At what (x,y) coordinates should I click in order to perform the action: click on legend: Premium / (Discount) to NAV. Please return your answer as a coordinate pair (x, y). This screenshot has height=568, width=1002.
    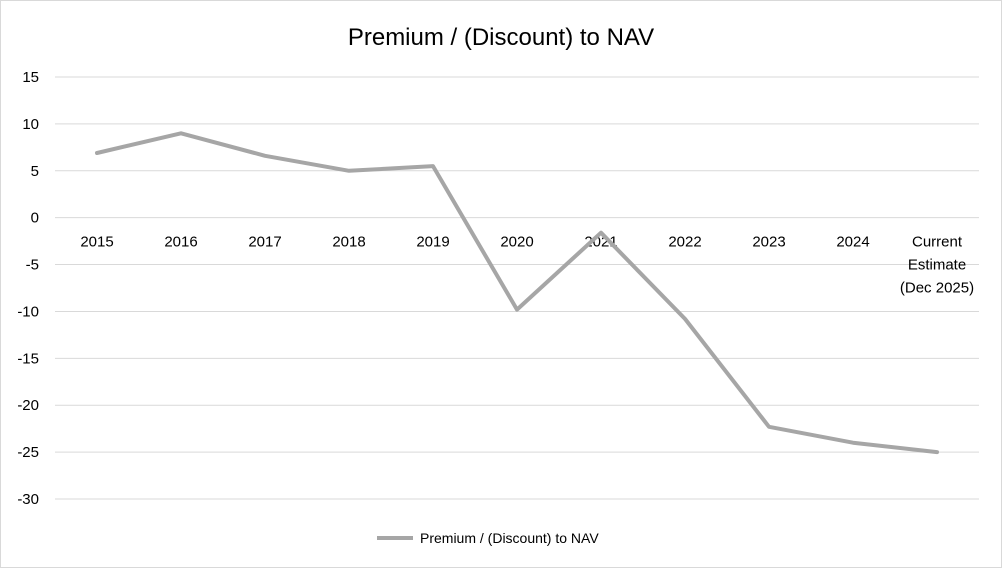
    Looking at the image, I should click on (488, 538).